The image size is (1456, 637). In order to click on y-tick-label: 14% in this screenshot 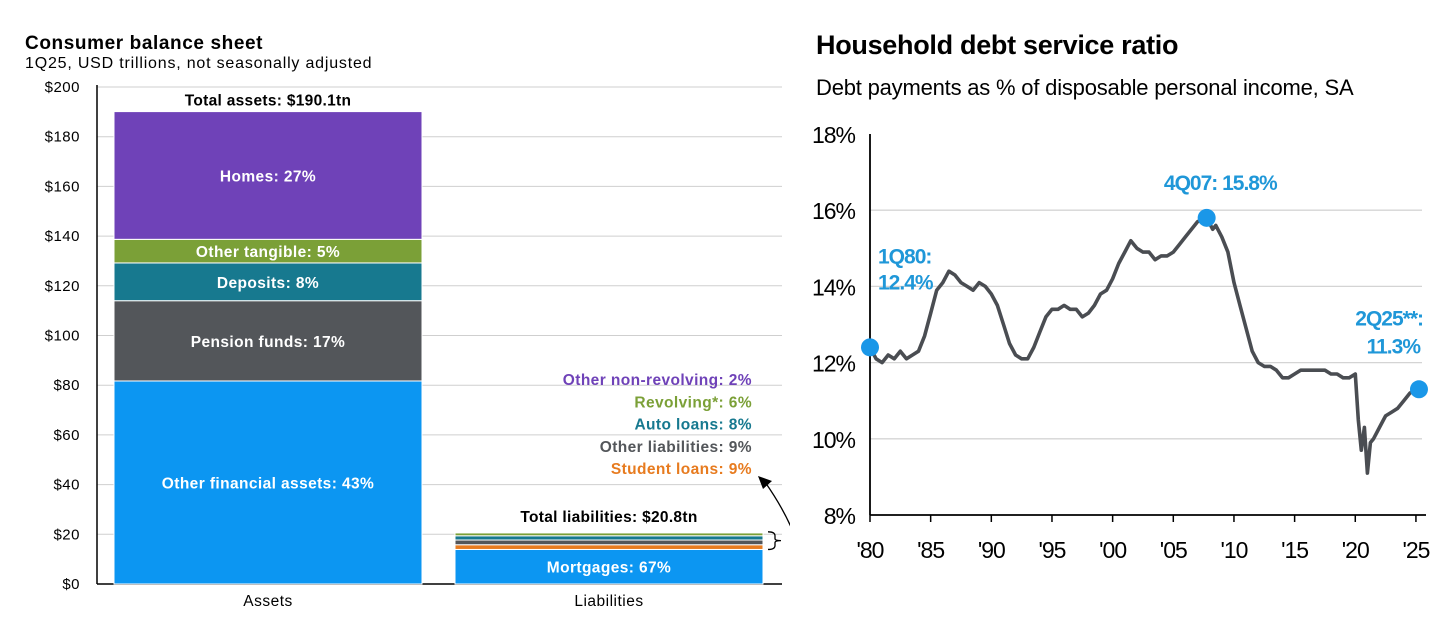, I will do `click(834, 287)`.